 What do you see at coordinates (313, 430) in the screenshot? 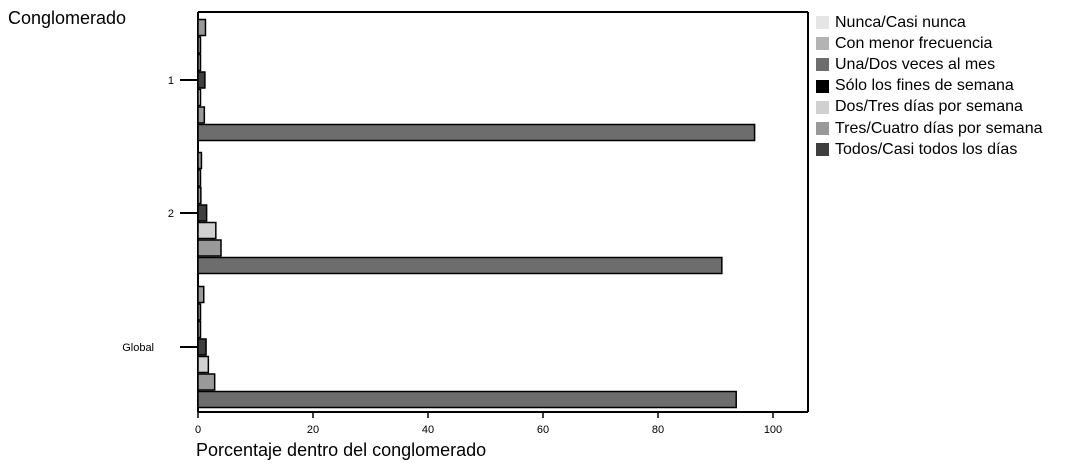
I see `x-tick-label: 20` at bounding box center [313, 430].